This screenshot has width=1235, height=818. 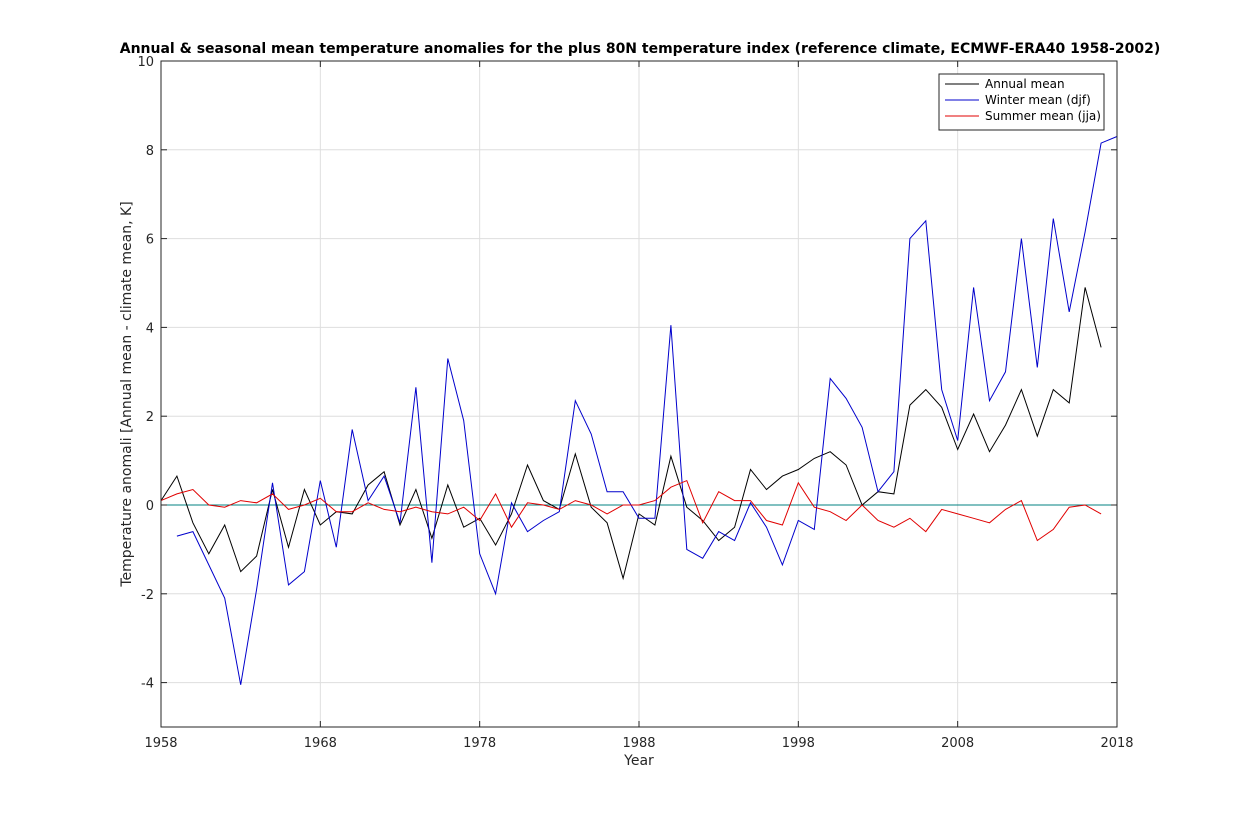 I want to click on legend-label: Winter mean (djf), so click(x=1038, y=100).